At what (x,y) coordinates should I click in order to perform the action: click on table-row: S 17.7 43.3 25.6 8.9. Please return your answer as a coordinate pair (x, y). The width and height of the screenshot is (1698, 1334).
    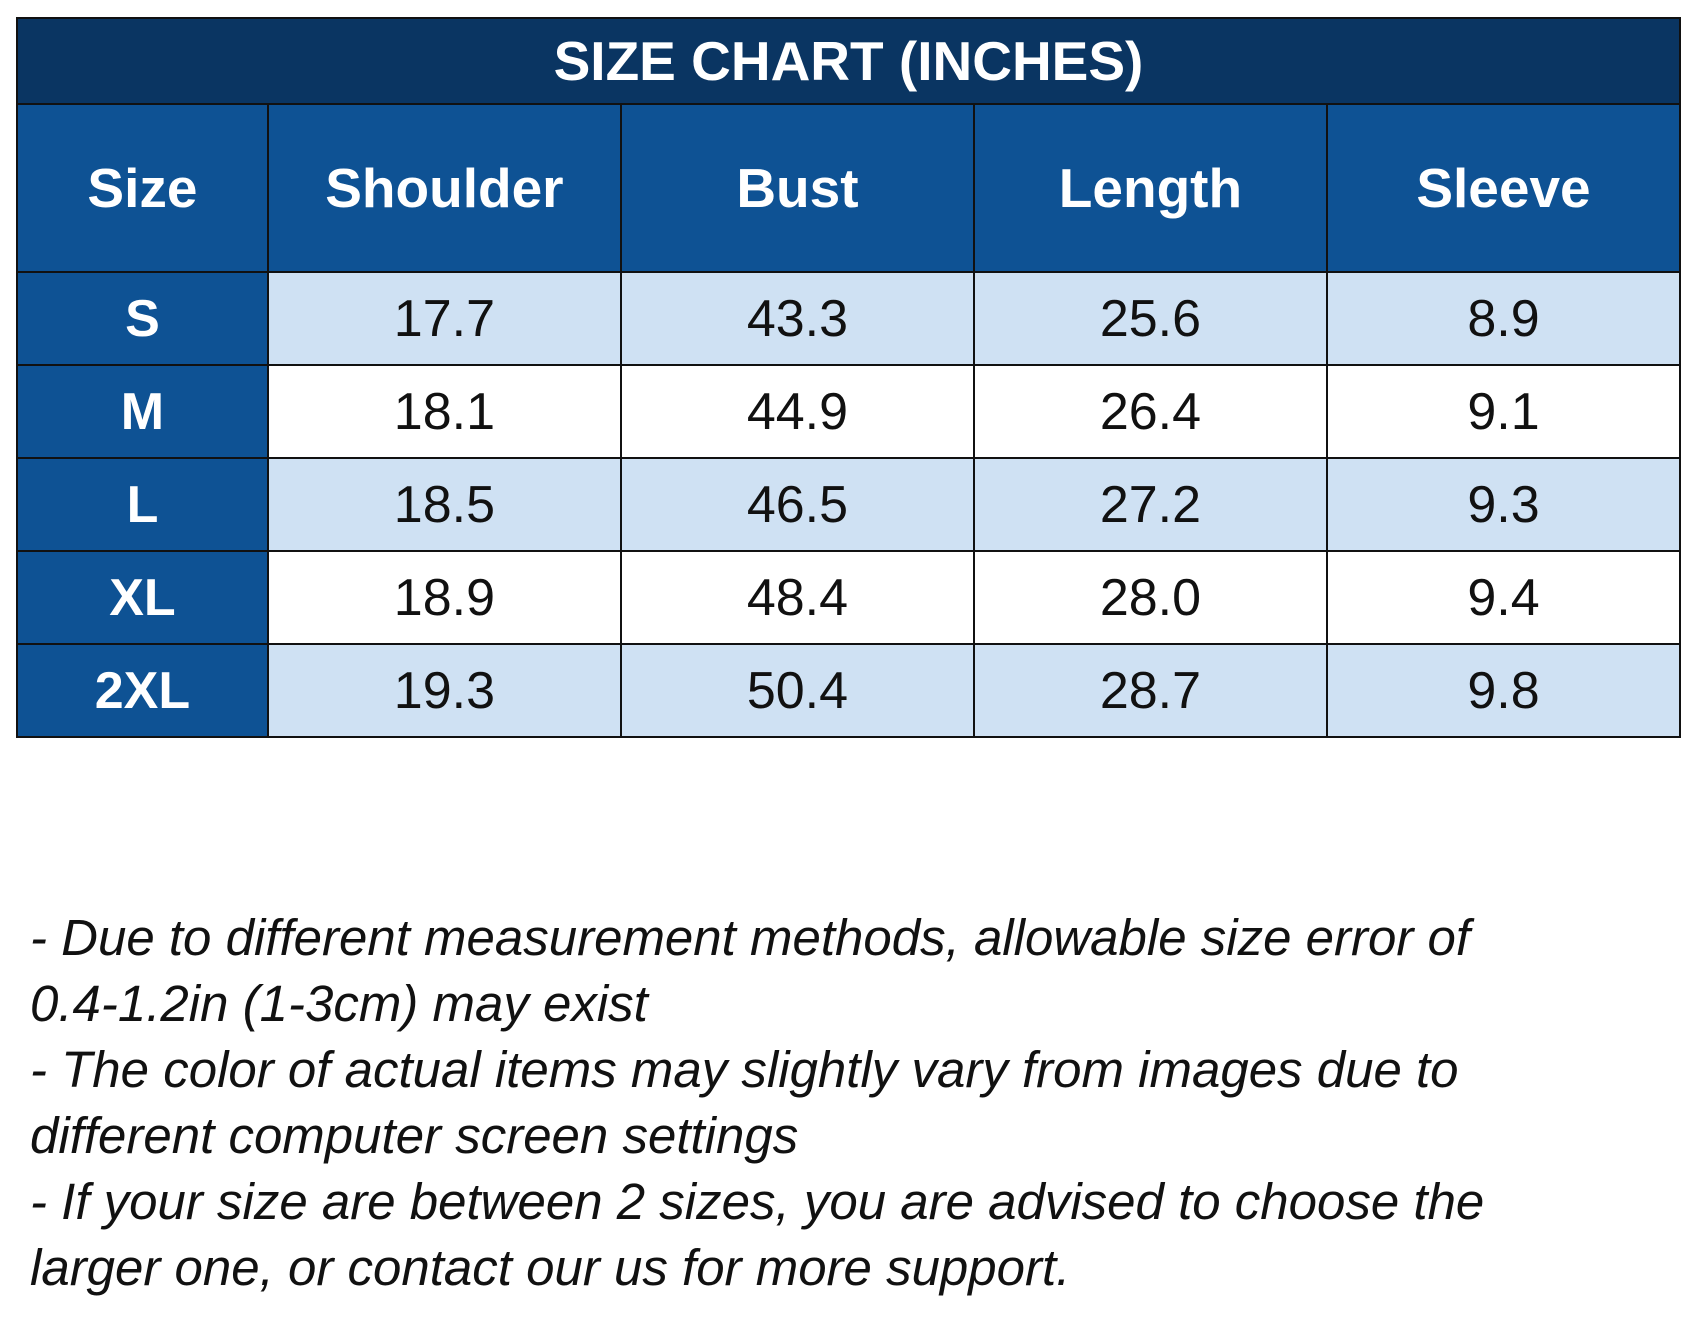
    Looking at the image, I should click on (849, 318).